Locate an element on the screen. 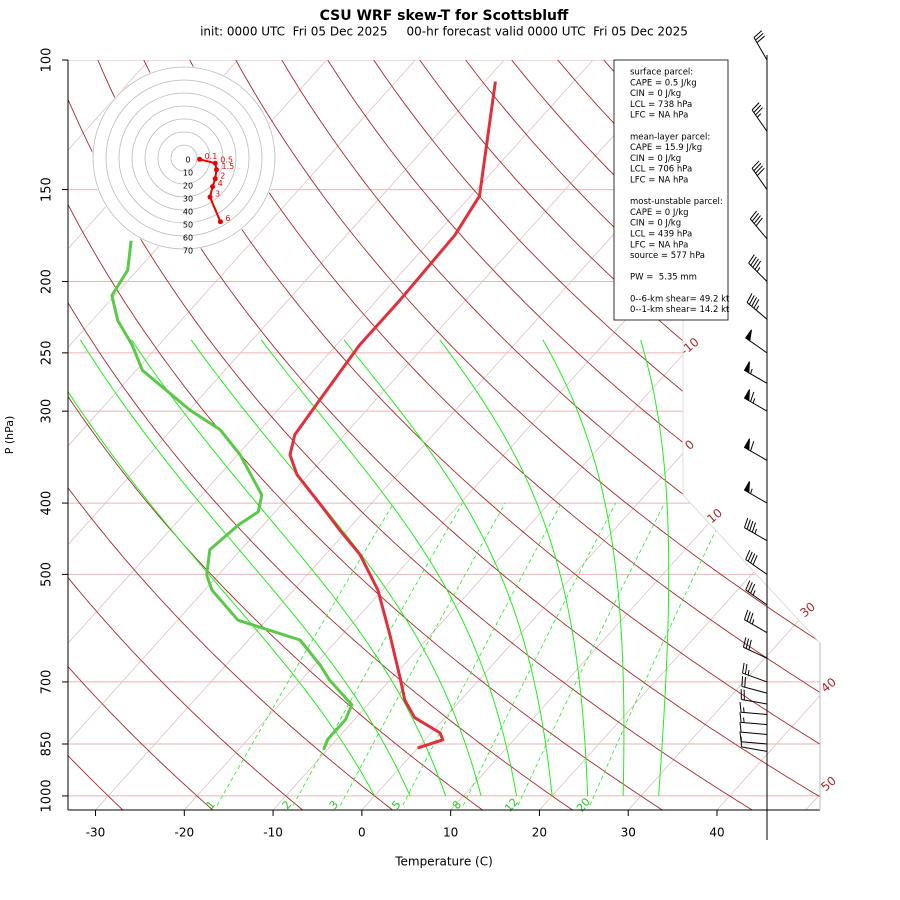  y-tick-label: 100 is located at coordinates (47, 60).